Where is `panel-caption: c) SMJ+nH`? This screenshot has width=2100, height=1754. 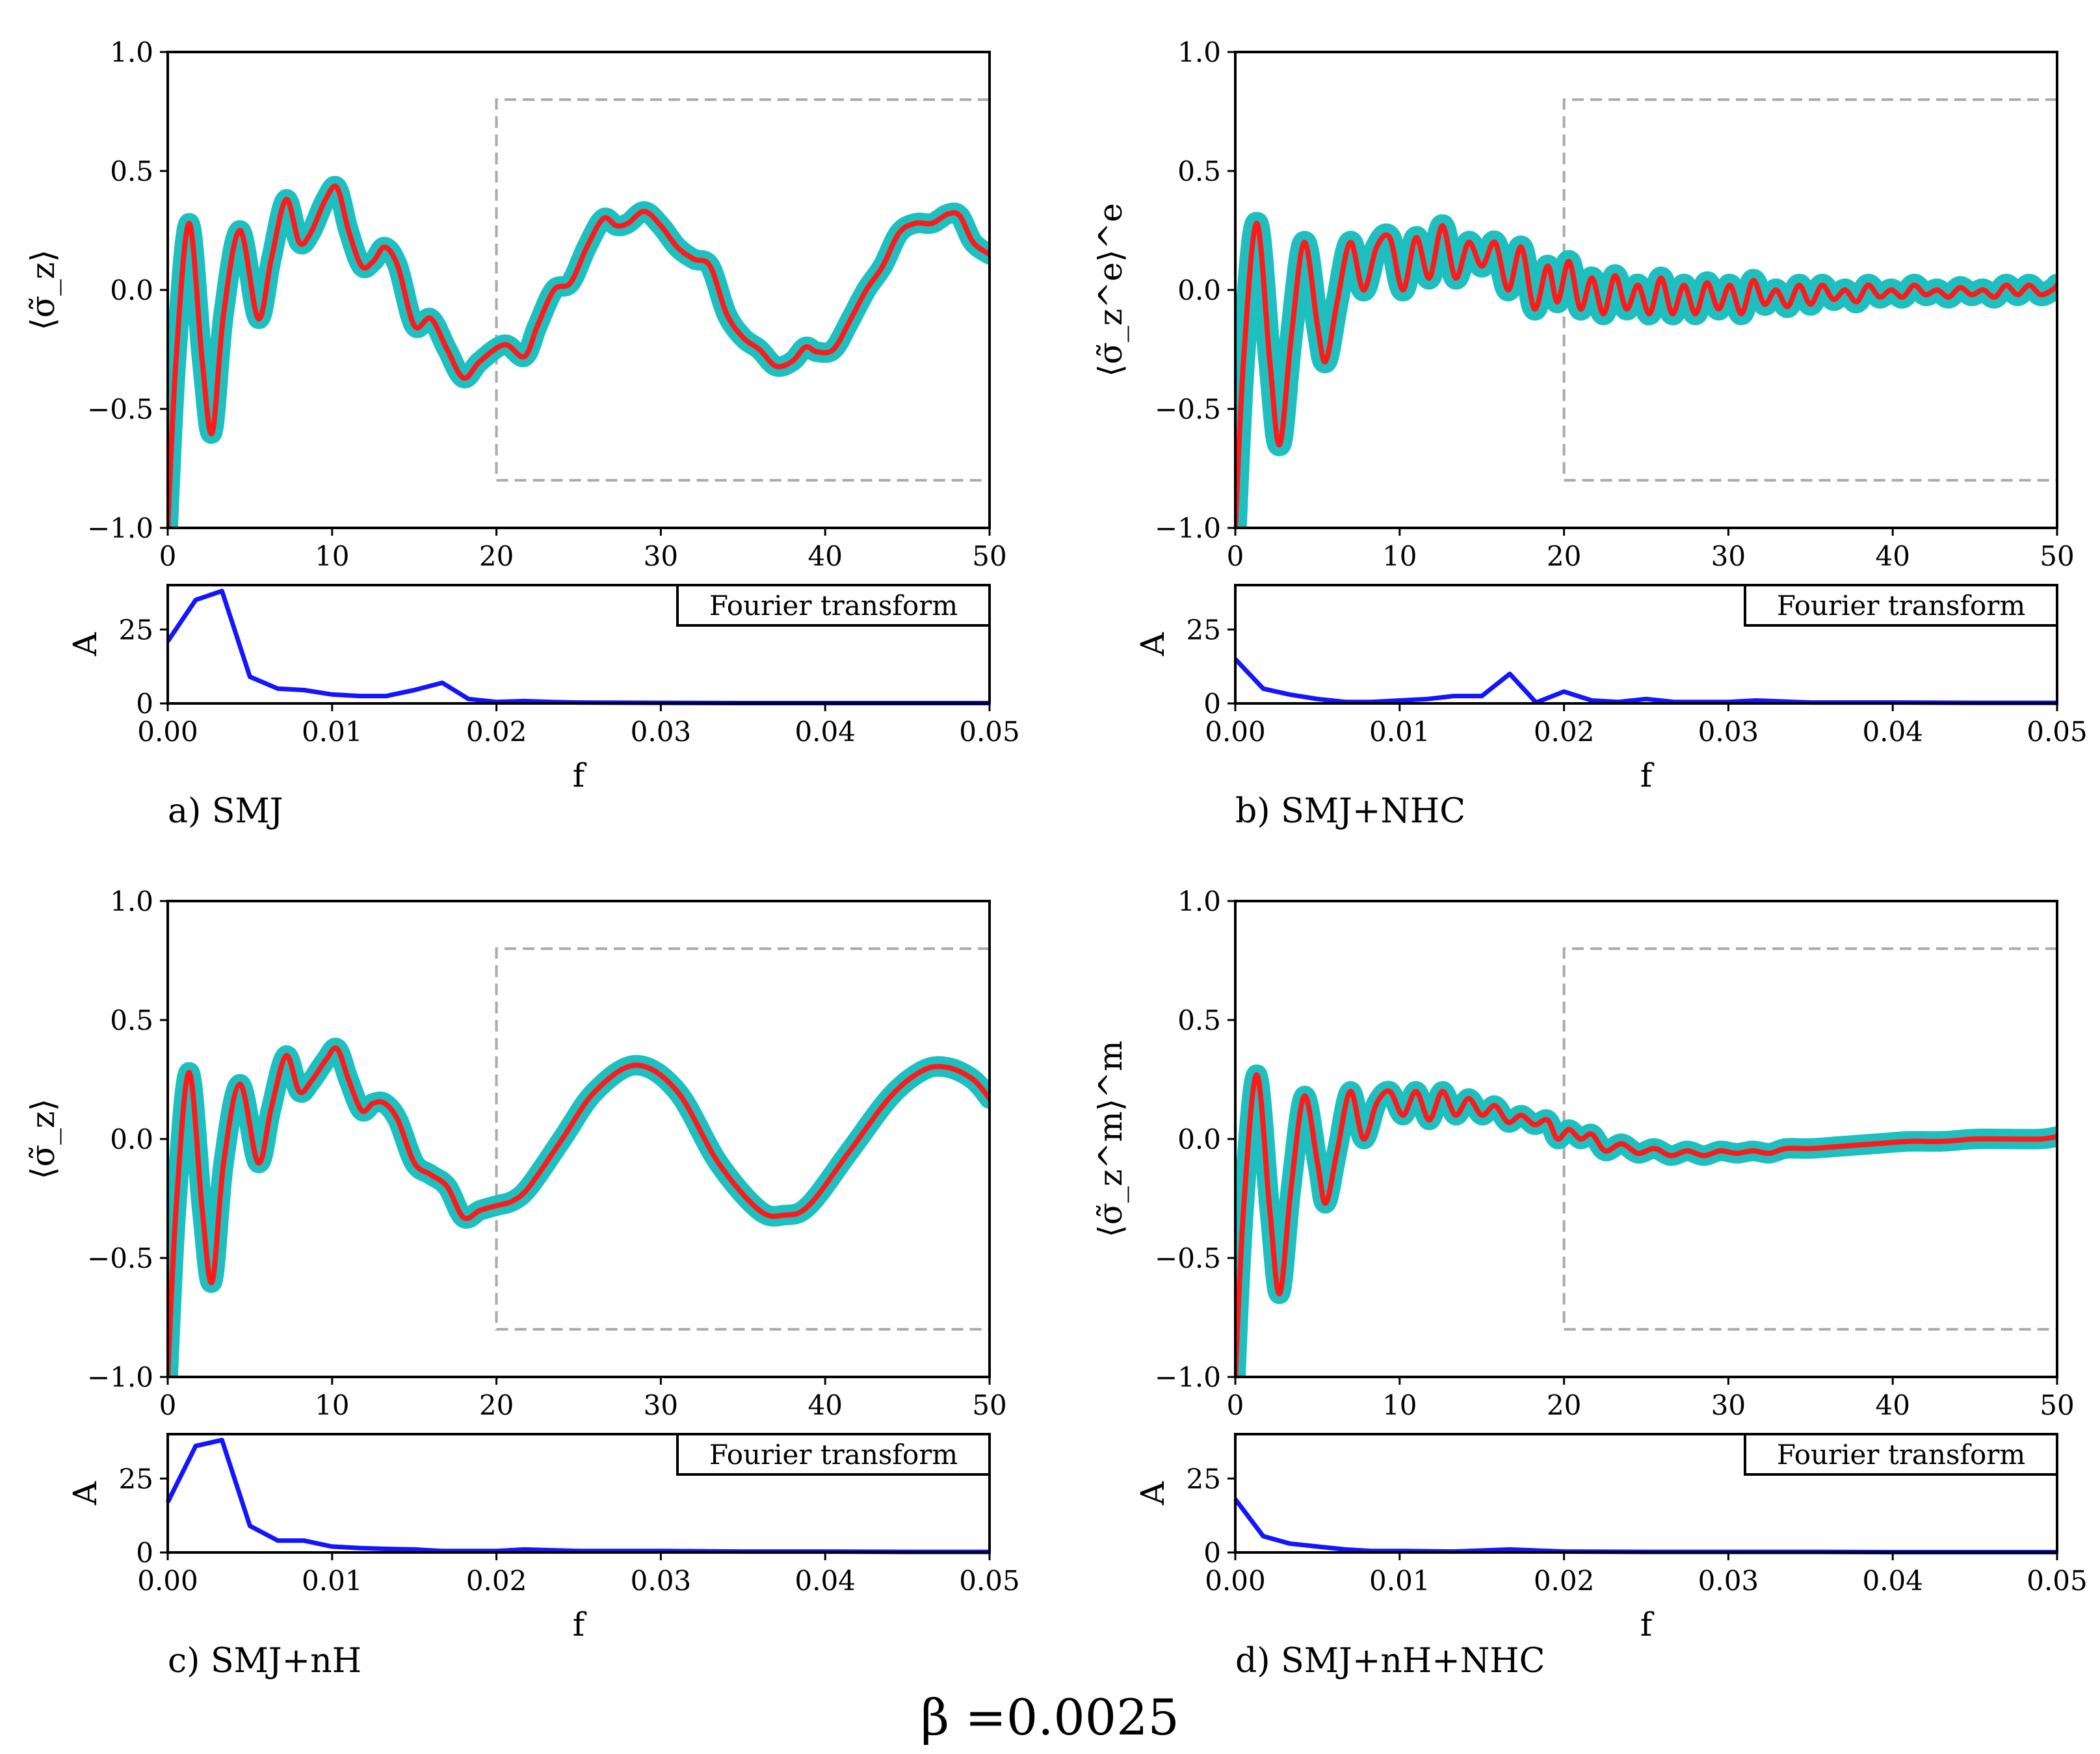
panel-caption: c) SMJ+nH is located at coordinates (264, 1661).